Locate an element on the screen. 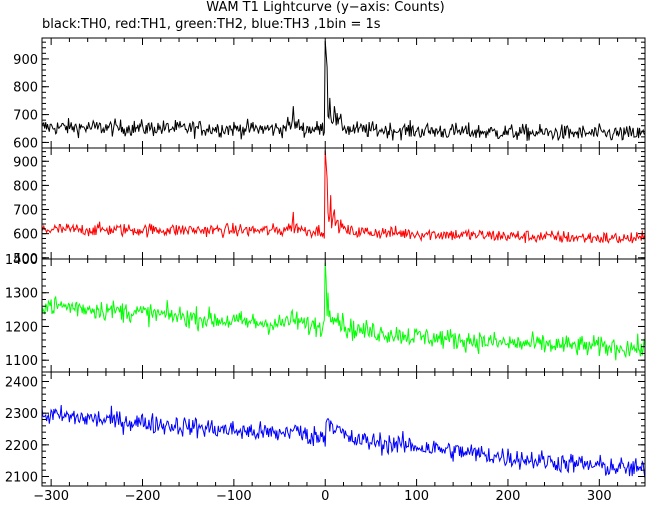 The image size is (651, 505). x-tick-label: 300 is located at coordinates (599, 496).